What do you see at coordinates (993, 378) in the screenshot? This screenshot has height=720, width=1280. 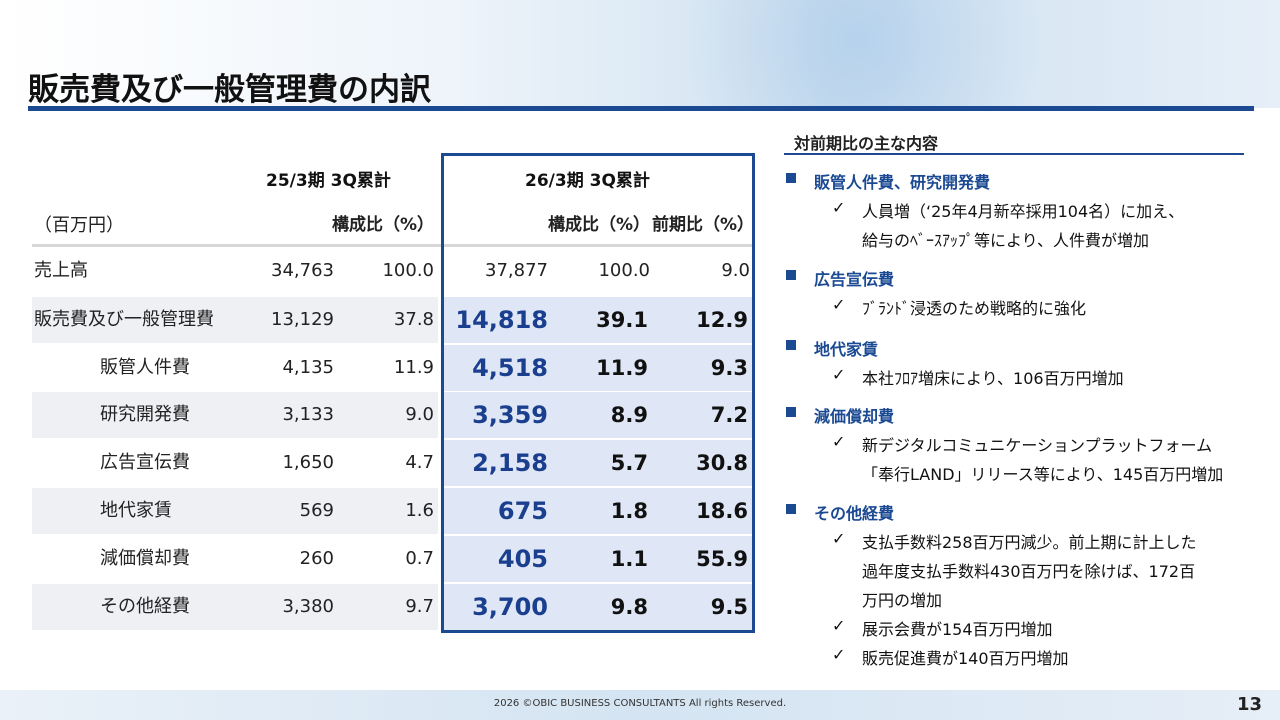 I see `summary-line: 本社ﾌﾛｱ増床により、106百万円増加` at bounding box center [993, 378].